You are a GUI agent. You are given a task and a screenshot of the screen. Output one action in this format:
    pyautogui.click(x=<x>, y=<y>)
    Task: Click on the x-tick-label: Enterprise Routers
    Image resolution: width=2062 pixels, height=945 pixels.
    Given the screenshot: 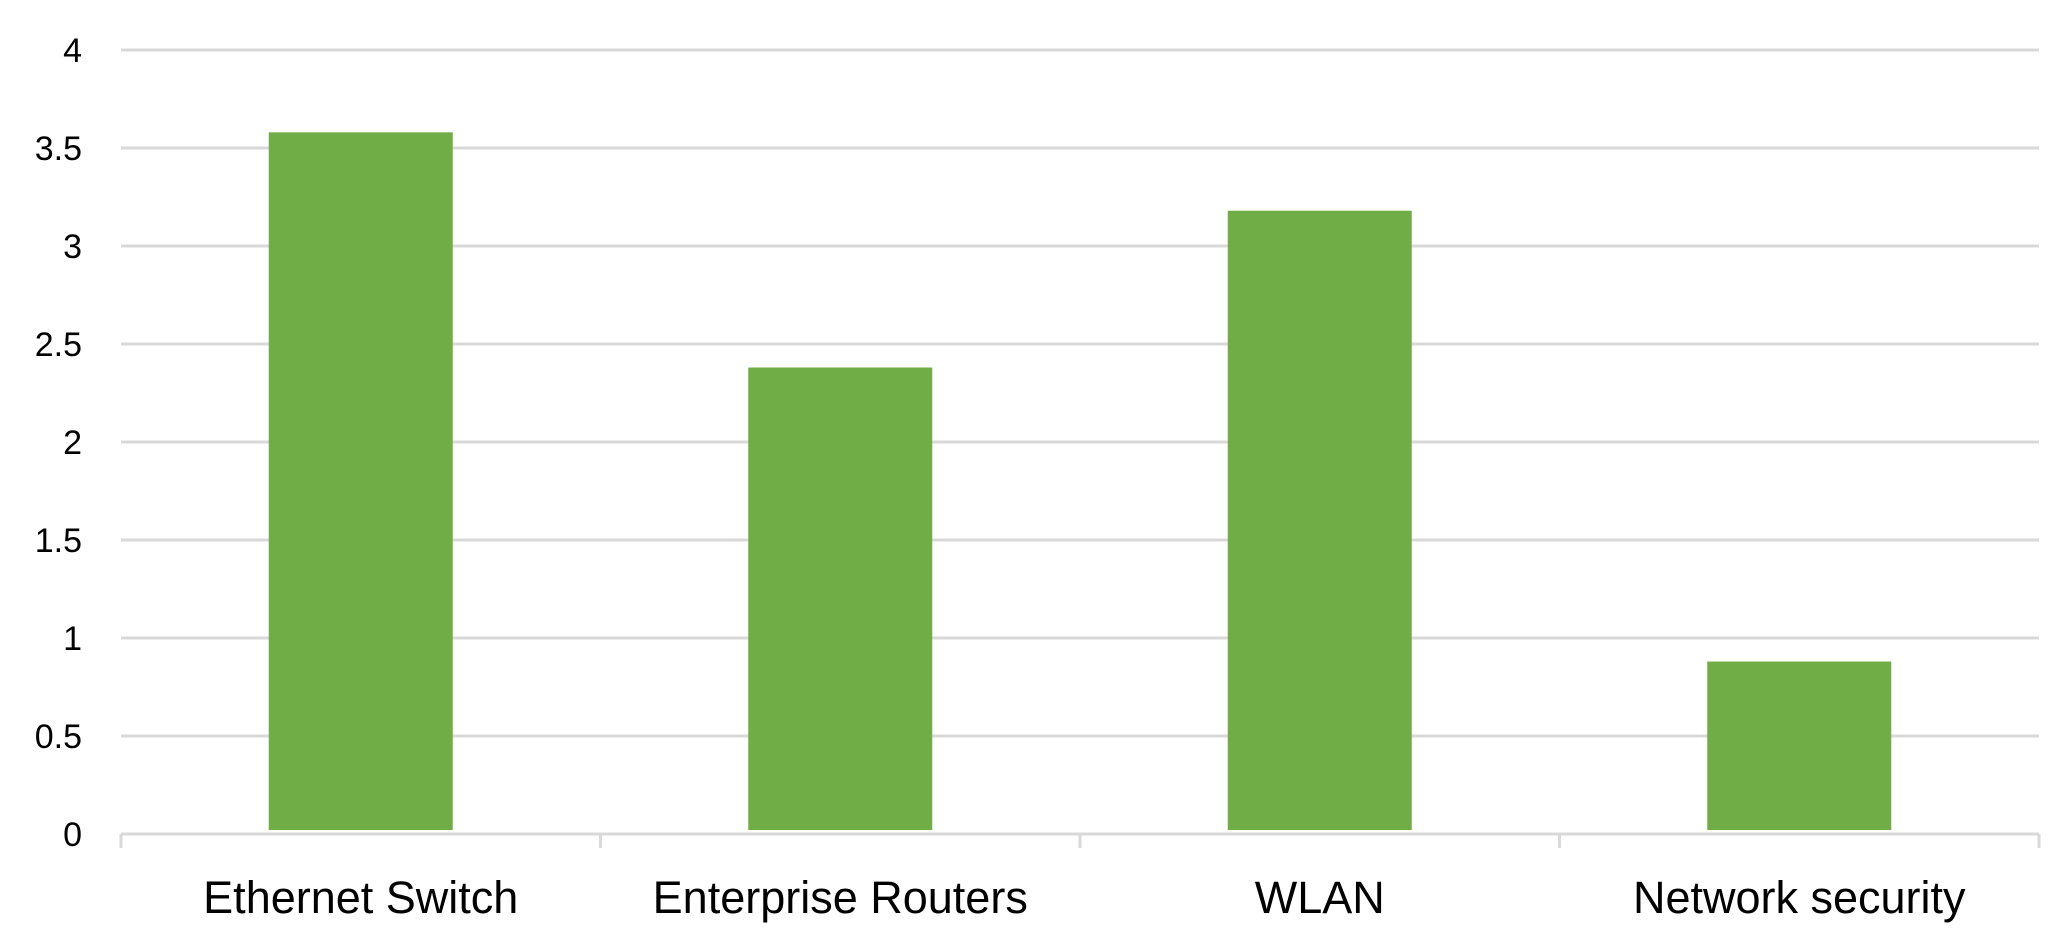 What is the action you would take?
    pyautogui.click(x=840, y=897)
    